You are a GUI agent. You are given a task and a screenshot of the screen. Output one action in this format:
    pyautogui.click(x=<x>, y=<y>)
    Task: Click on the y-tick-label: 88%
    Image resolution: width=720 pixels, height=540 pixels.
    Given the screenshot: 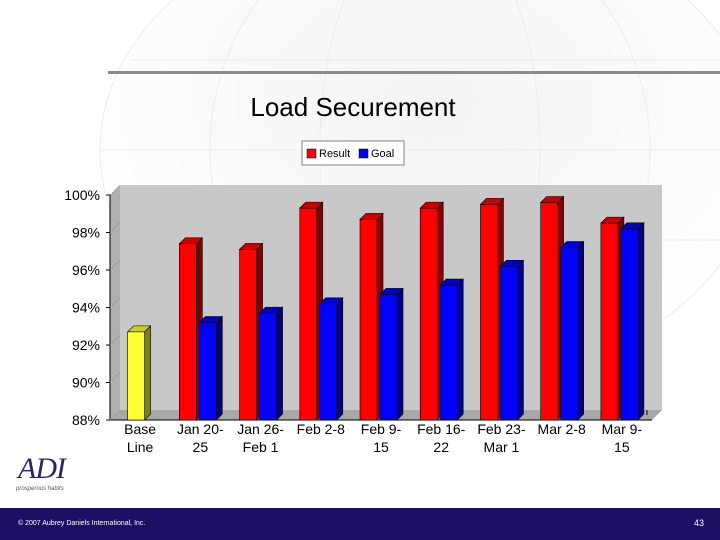 What is the action you would take?
    pyautogui.click(x=86, y=420)
    